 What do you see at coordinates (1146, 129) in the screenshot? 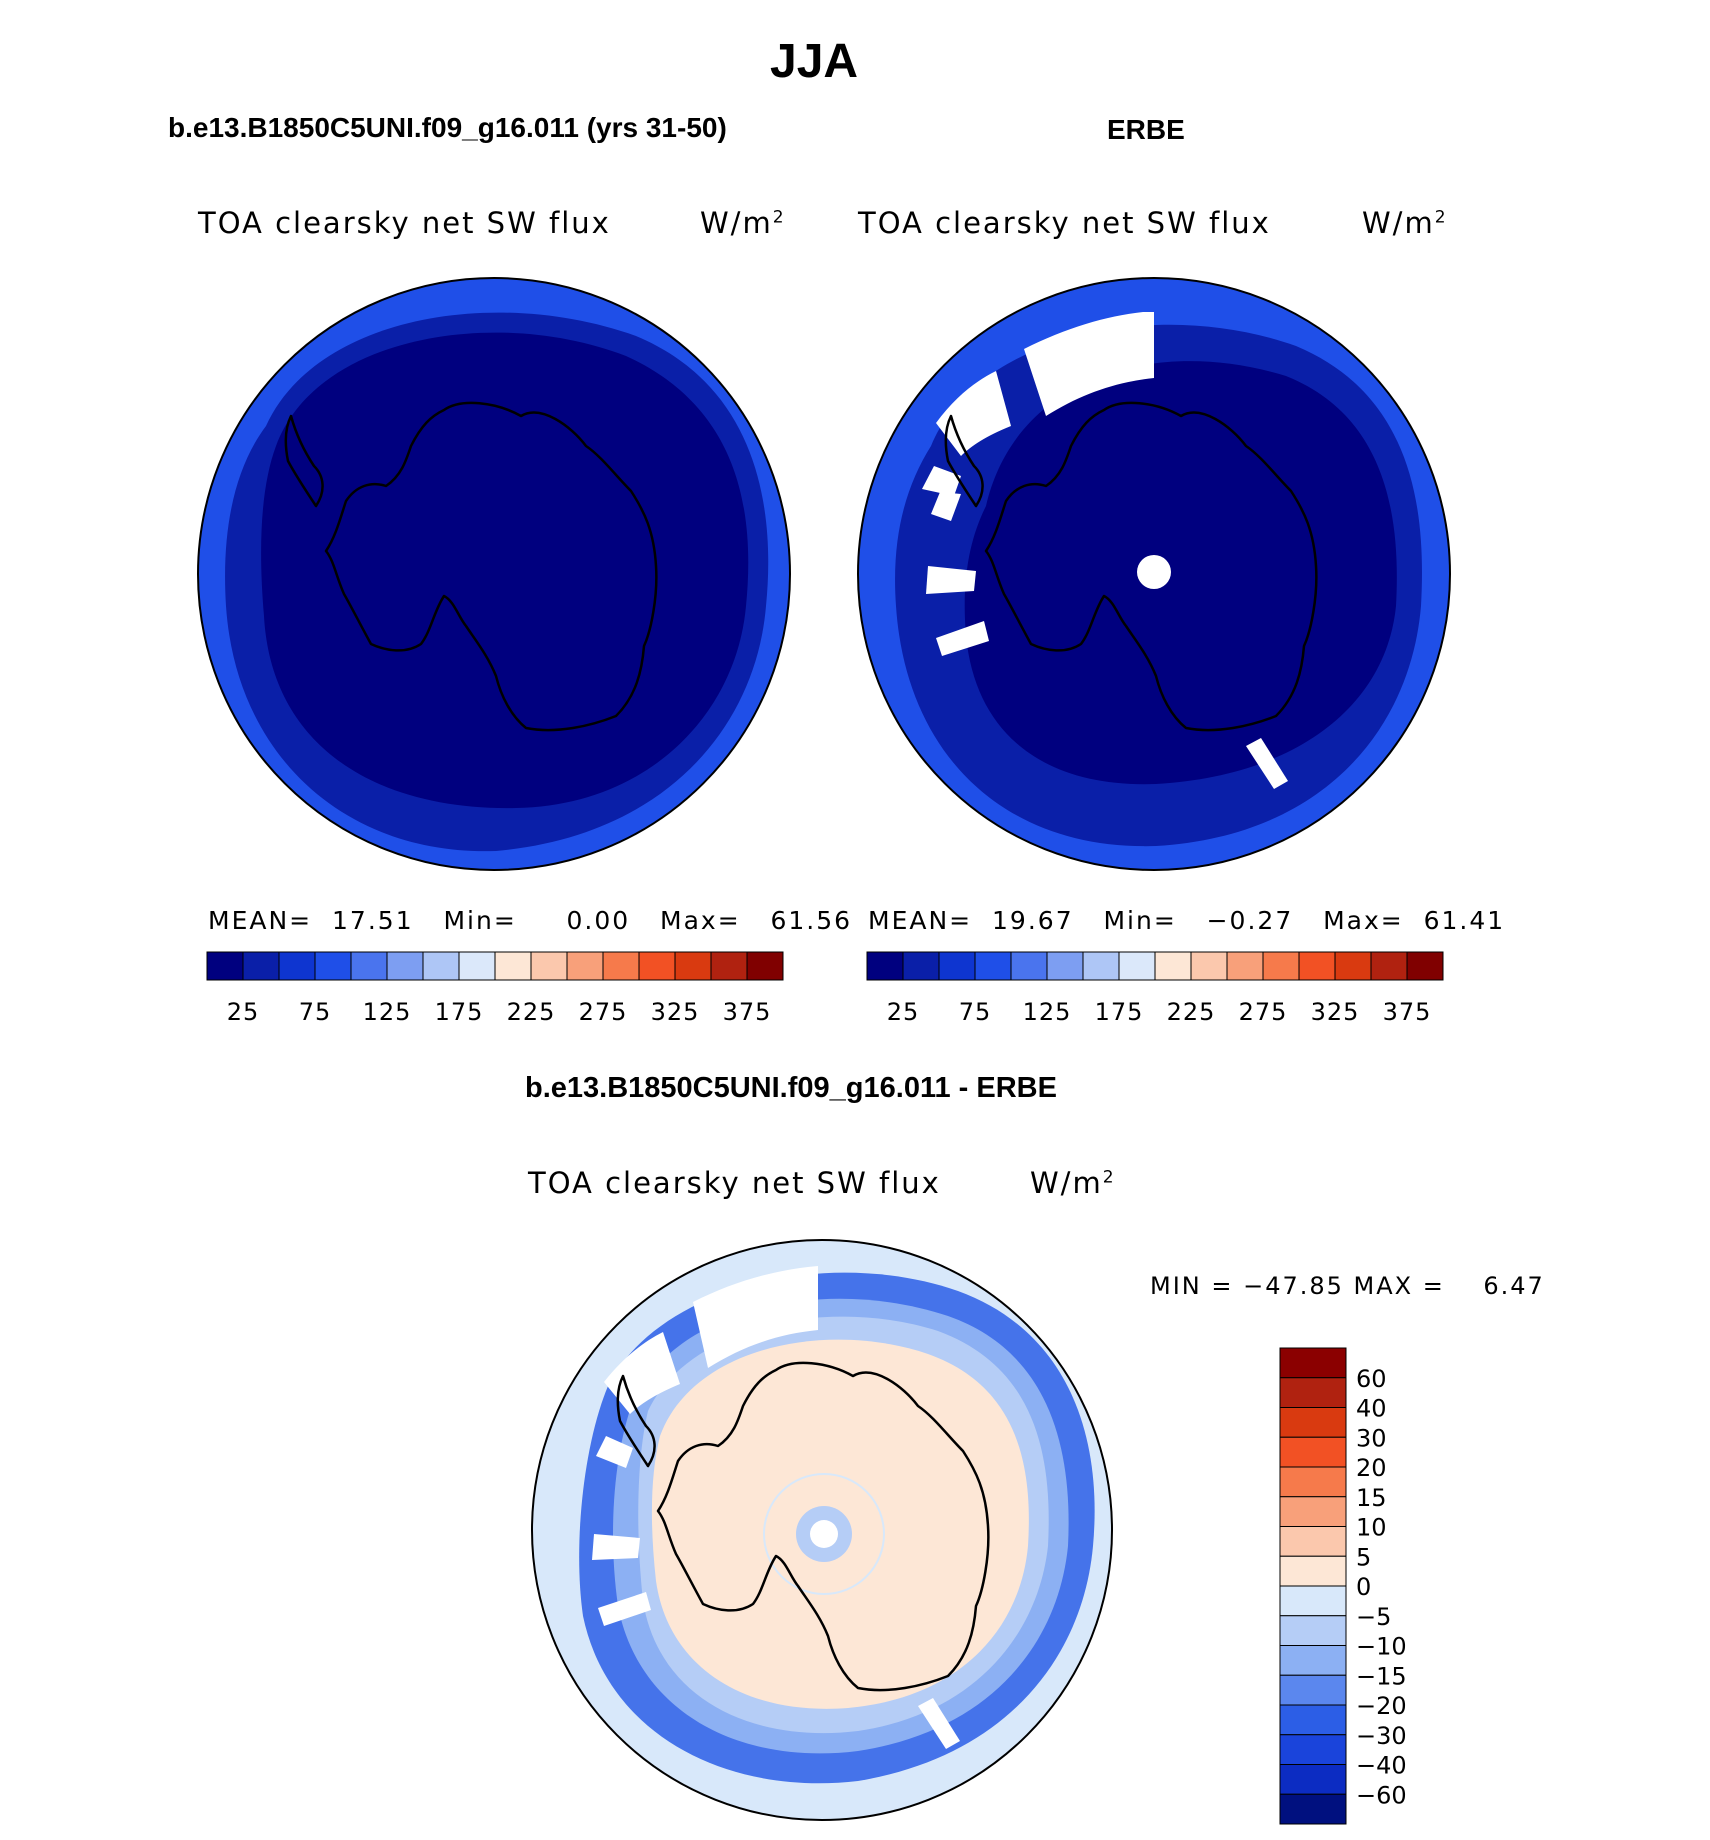
I see `obs-panel-title: ERBE` at bounding box center [1146, 129].